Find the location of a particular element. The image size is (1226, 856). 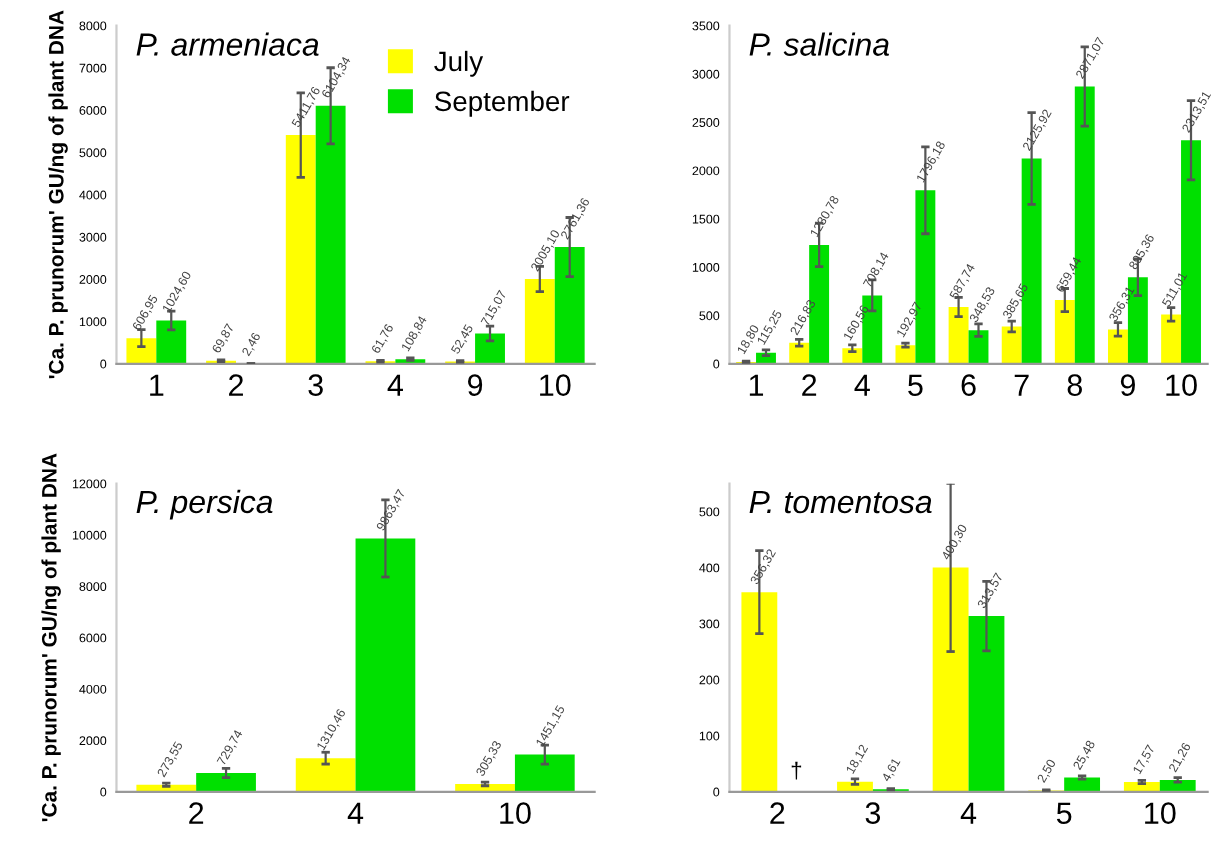

x-tick-label: 7 is located at coordinates (1021, 385).